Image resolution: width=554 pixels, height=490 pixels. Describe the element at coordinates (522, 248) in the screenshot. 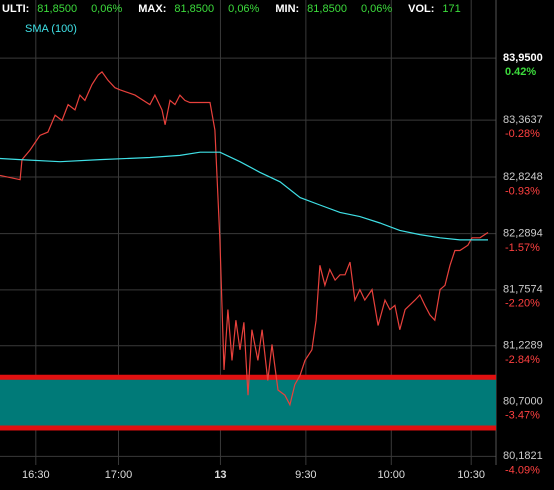

I see `y2-tick-label: -1.57%` at that location.